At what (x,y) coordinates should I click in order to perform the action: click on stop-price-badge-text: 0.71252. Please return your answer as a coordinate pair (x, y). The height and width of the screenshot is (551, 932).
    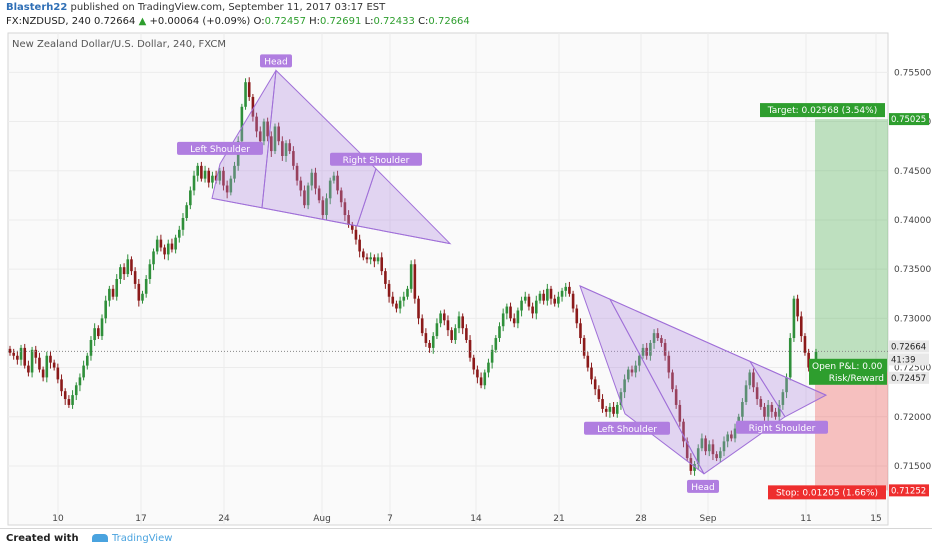
    Looking at the image, I should click on (908, 491).